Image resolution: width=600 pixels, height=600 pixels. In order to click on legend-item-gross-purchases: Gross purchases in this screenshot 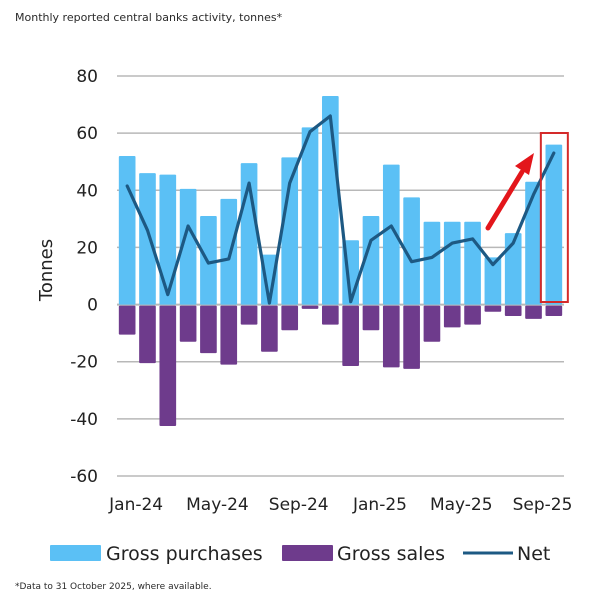, I will do `click(156, 554)`.